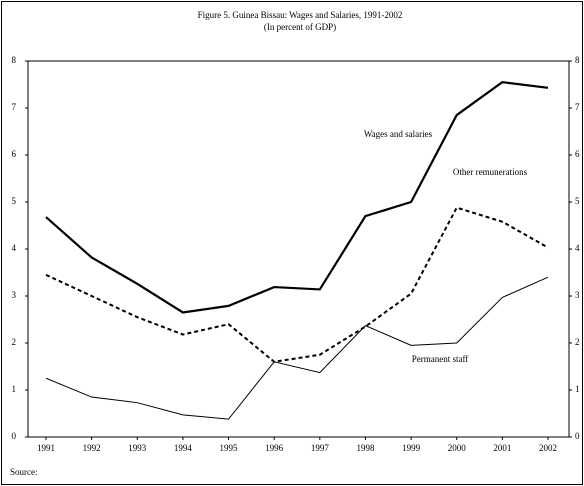 This screenshot has width=584, height=486. What do you see at coordinates (274, 448) in the screenshot?
I see `x-tick-label: 1996` at bounding box center [274, 448].